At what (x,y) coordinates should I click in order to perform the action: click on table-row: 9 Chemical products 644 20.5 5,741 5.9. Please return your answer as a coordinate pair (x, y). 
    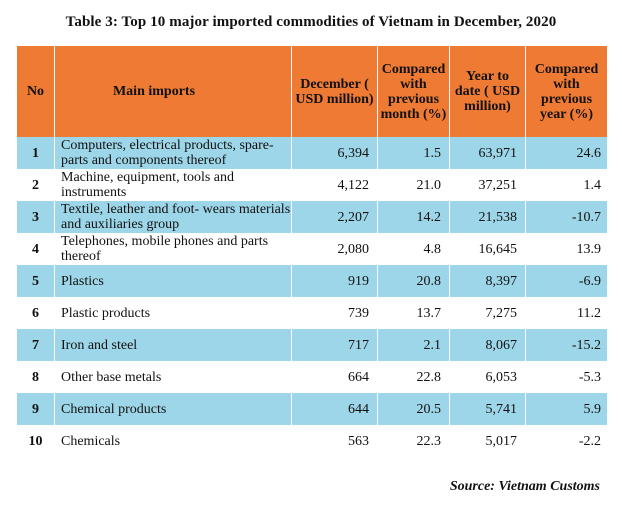
    Looking at the image, I should click on (312, 409).